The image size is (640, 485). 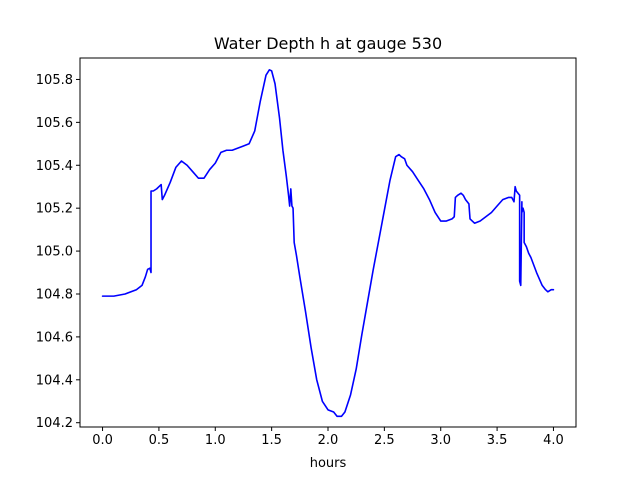 I want to click on x-tick-label: 2.0, so click(x=328, y=440).